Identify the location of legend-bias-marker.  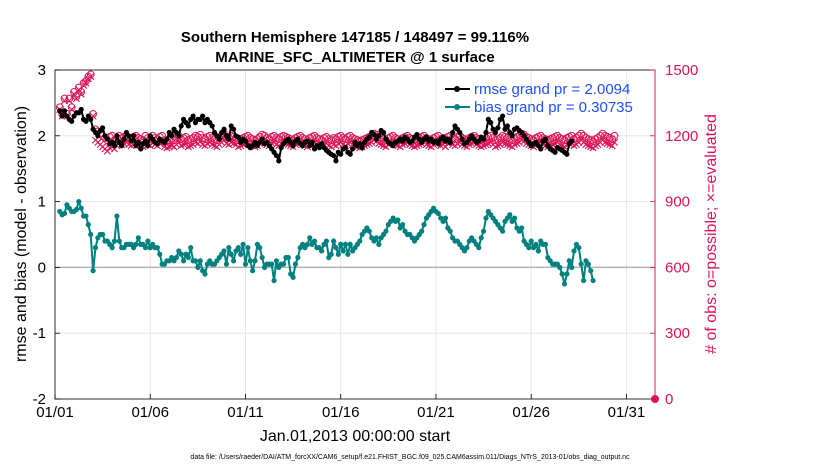
(457, 107).